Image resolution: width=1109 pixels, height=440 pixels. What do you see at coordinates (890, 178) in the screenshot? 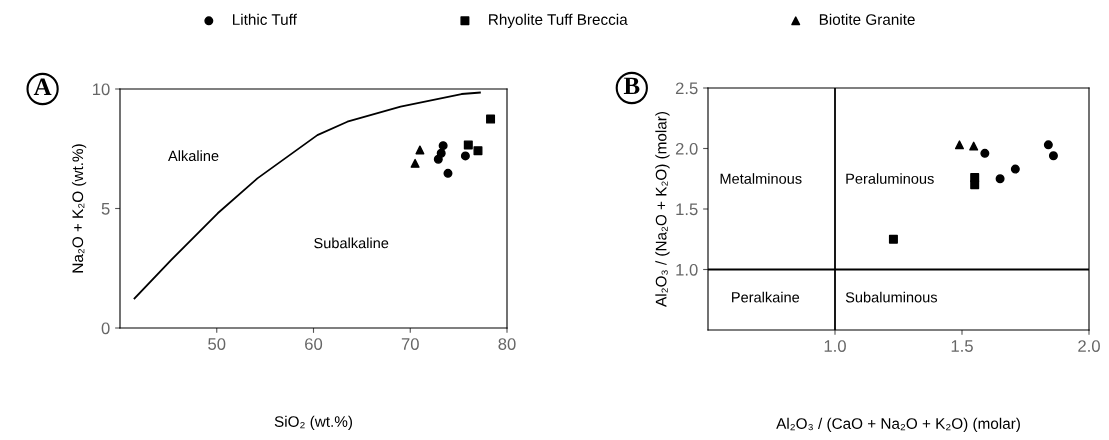
I see `annotation: Peraluminous` at bounding box center [890, 178].